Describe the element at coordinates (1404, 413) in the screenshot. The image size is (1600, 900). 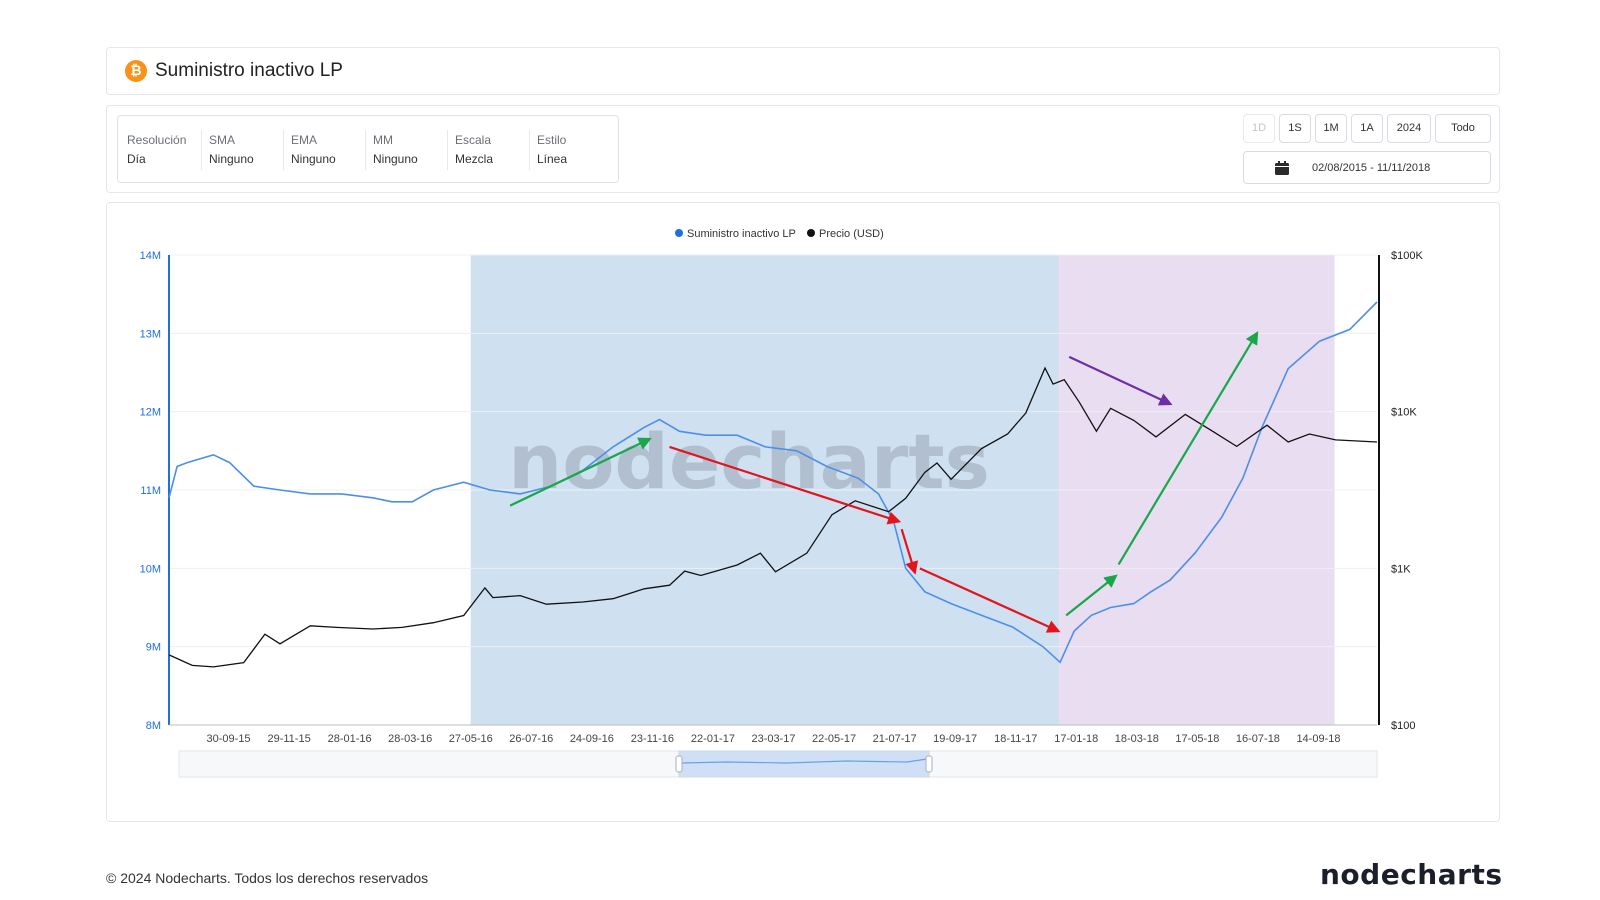
I see `y-right-tick-label: $10K` at that location.